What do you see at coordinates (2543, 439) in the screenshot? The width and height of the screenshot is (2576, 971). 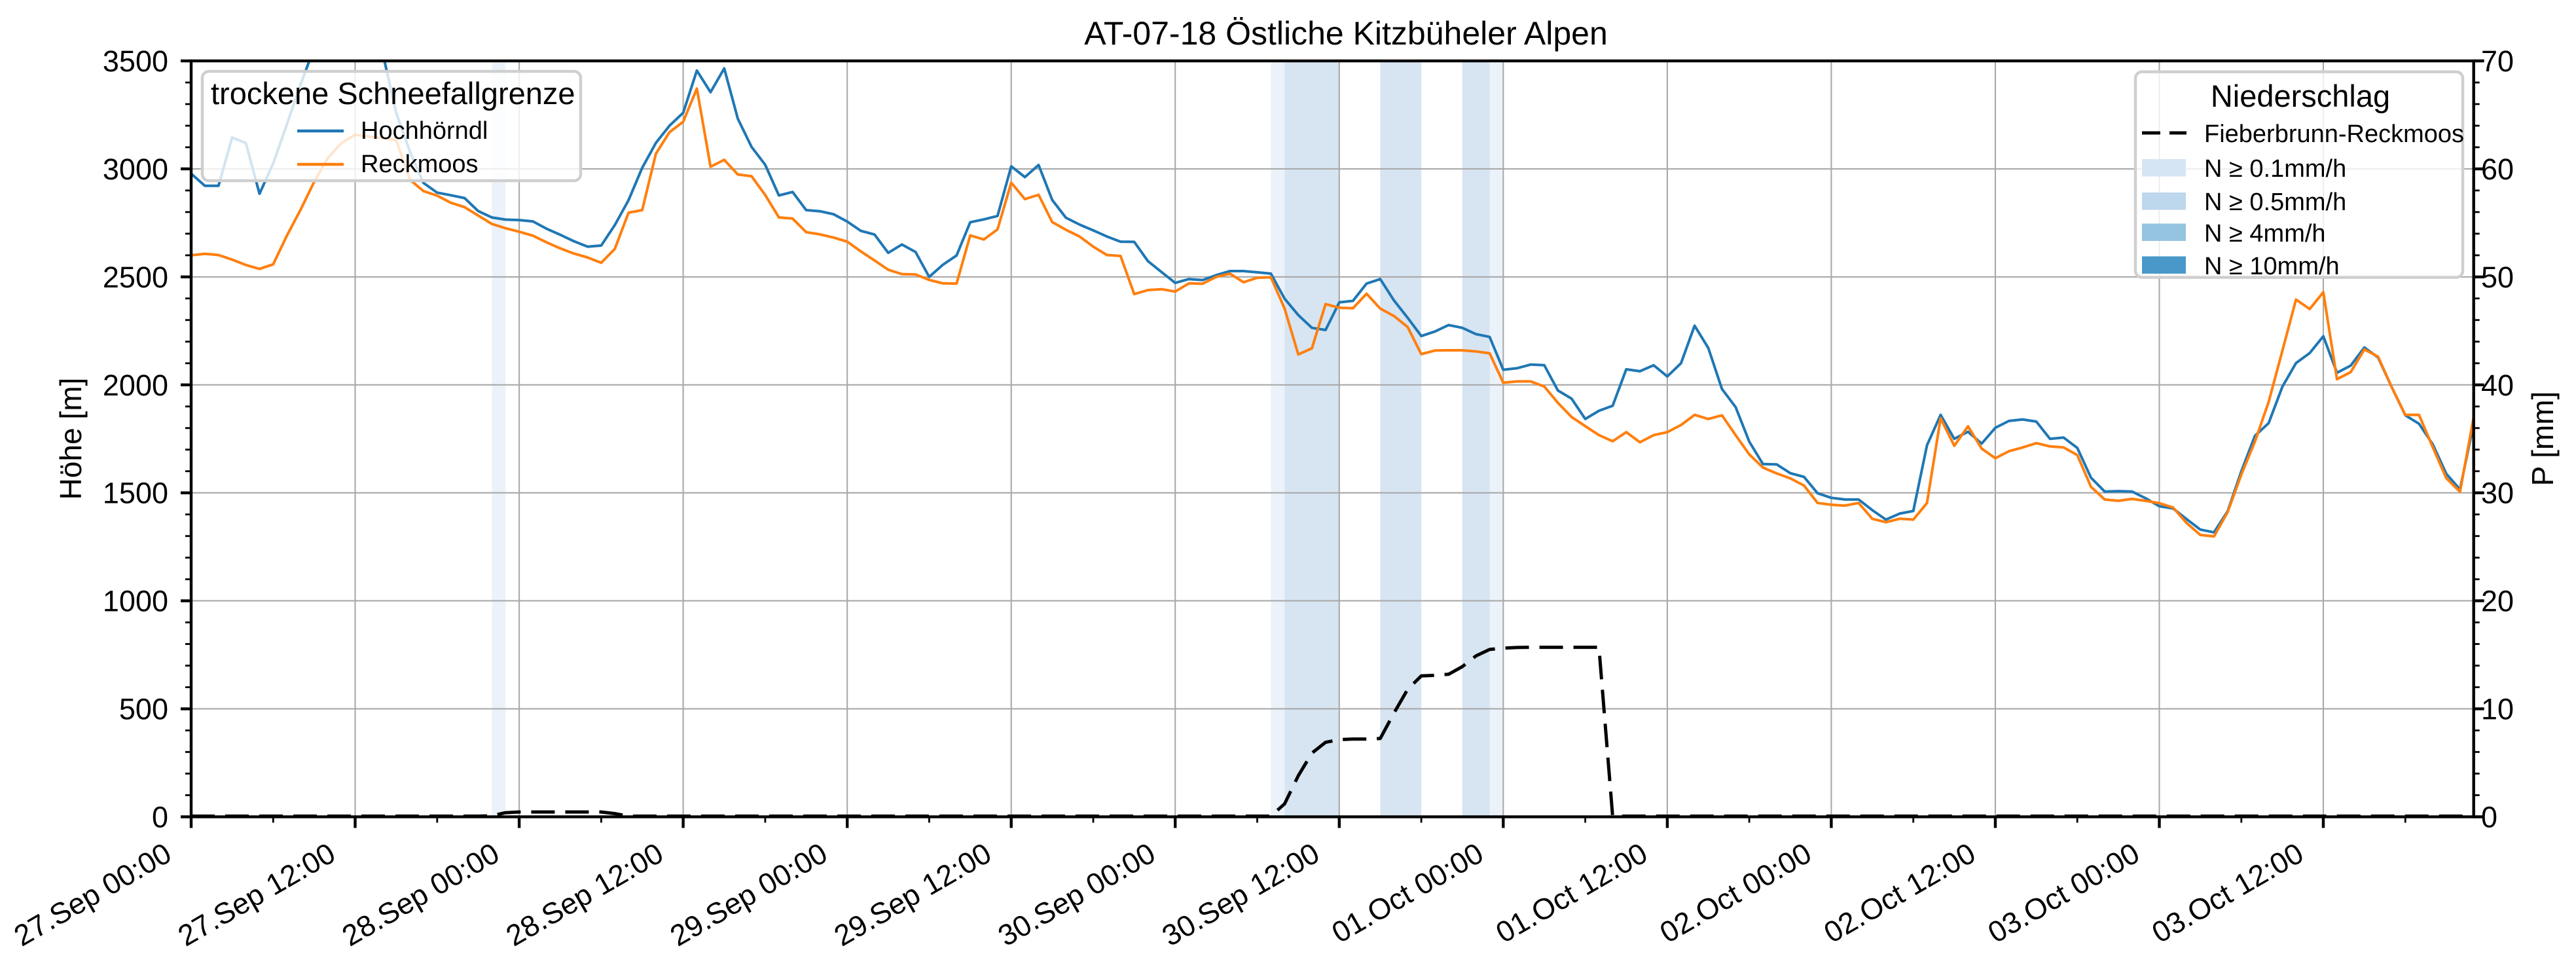 I see `svg-text: P [mm]` at bounding box center [2543, 439].